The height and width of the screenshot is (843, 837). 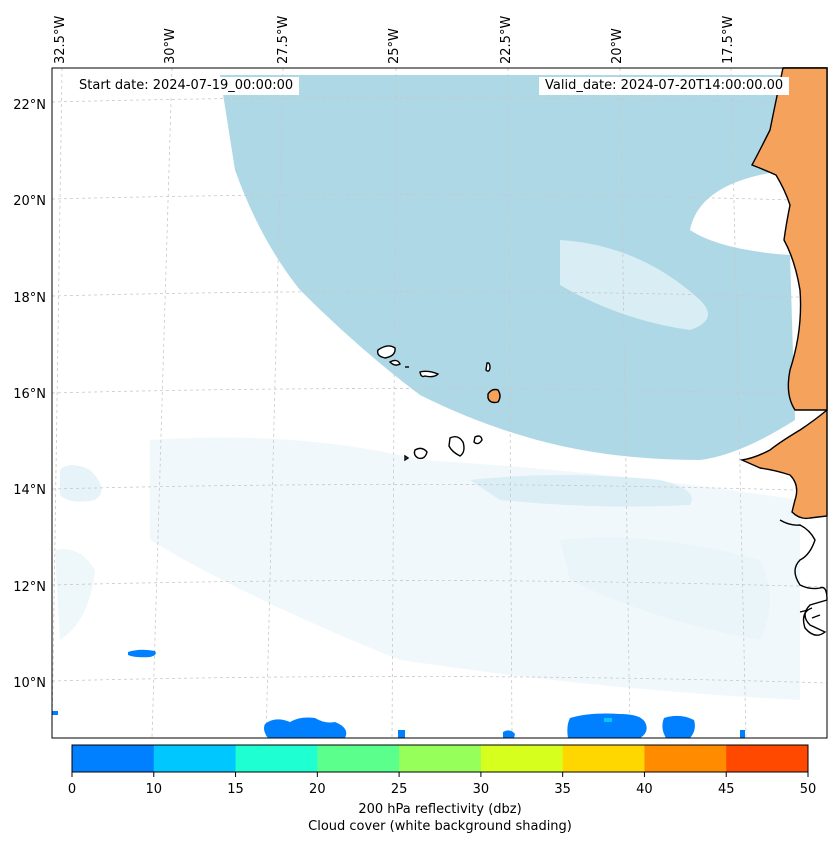 What do you see at coordinates (154, 789) in the screenshot?
I see `colorbar-tick-label: 10` at bounding box center [154, 789].